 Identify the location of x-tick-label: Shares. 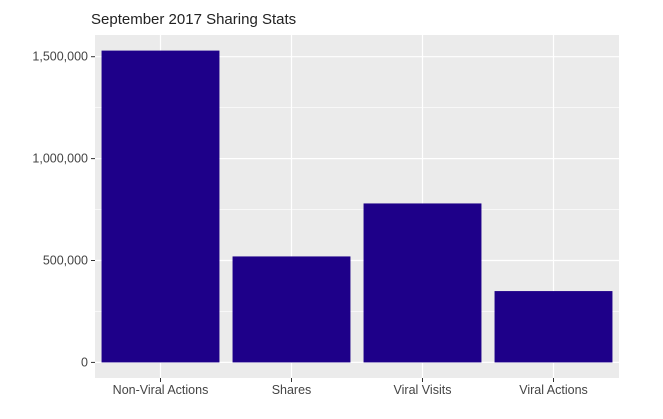
(292, 390).